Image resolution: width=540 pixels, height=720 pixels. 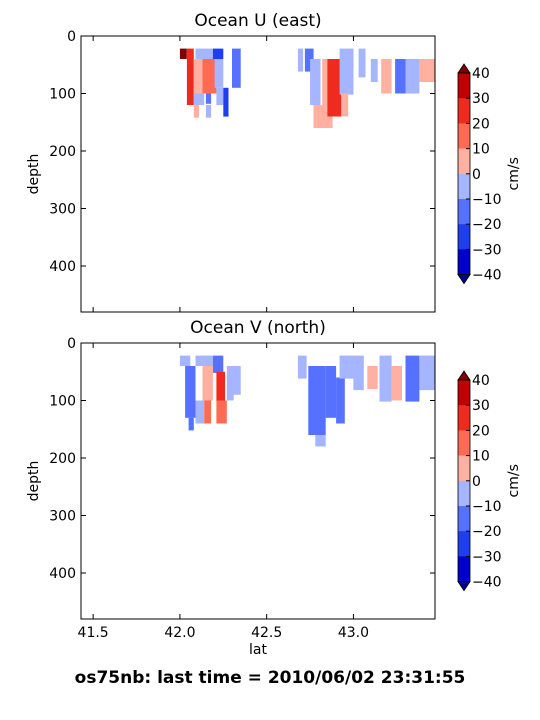 What do you see at coordinates (270, 678) in the screenshot?
I see `figure-suptitle: os75nb: last time = 2010/06/02 23:31:55` at bounding box center [270, 678].